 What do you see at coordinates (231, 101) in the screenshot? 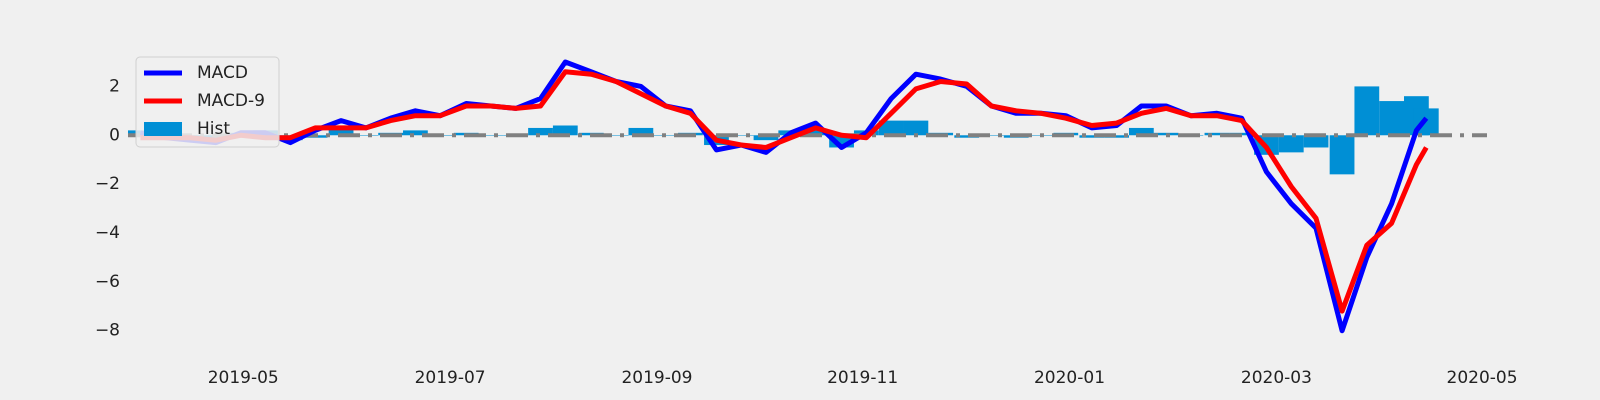
I see `legend-label: MACD-9` at bounding box center [231, 101].